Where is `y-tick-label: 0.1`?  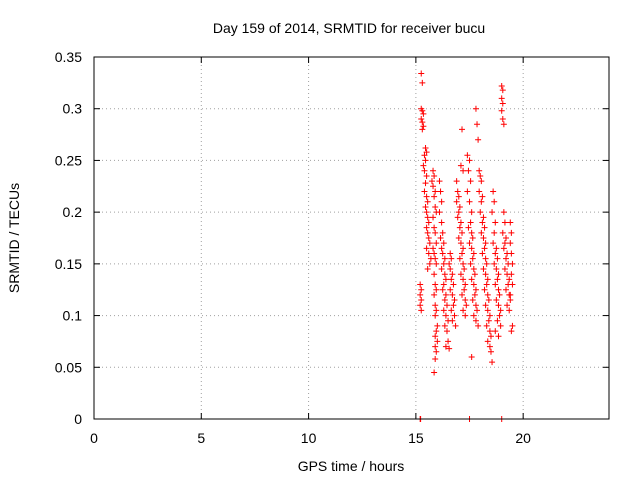
y-tick-label: 0.1 is located at coordinates (73, 316).